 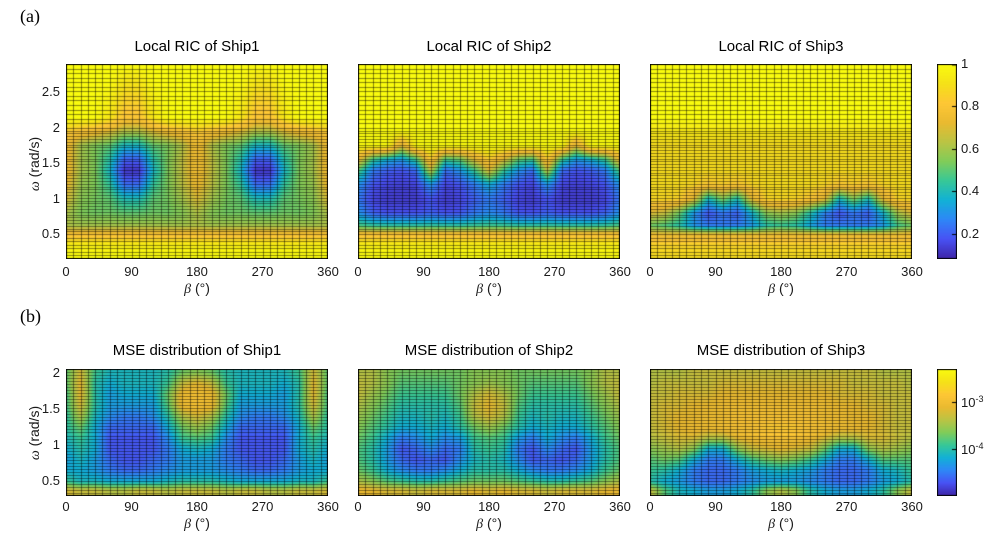 I want to click on colorbar-tick-label: 10⁻⁴, so click(x=972, y=448).